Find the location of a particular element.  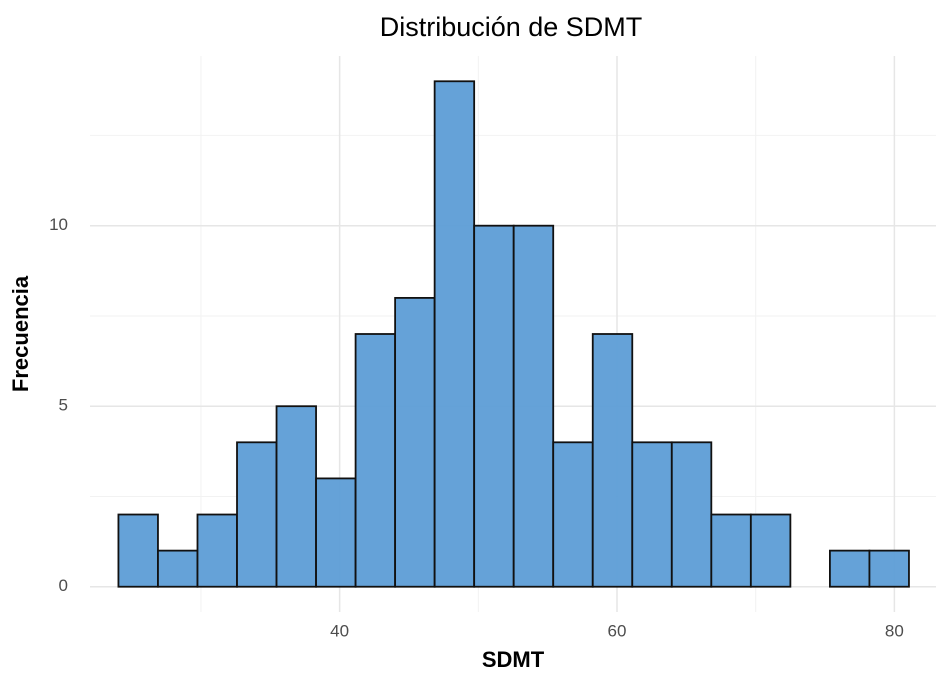

x-tick-label: 40 is located at coordinates (339, 630).